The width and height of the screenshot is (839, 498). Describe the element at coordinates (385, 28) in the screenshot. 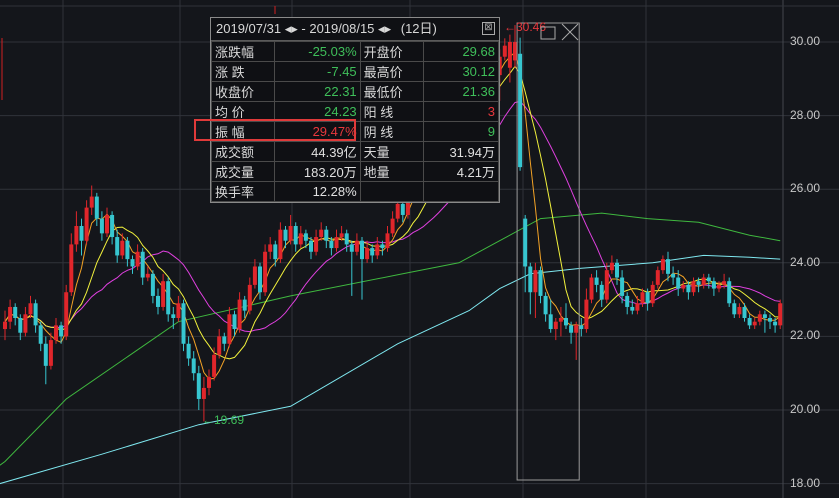

I see `date-to-arrows: ◂▸` at that location.